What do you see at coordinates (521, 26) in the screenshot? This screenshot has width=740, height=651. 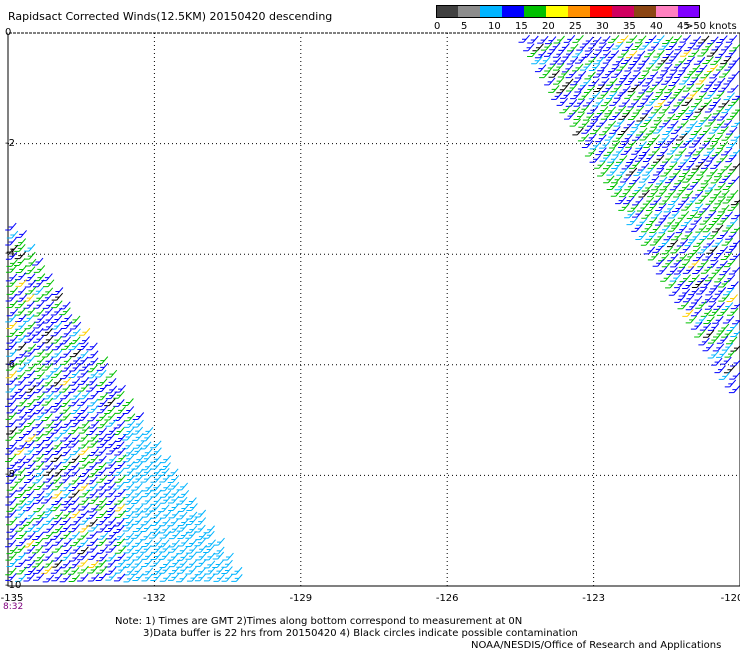 I see `colorbar-label: 15` at bounding box center [521, 26].